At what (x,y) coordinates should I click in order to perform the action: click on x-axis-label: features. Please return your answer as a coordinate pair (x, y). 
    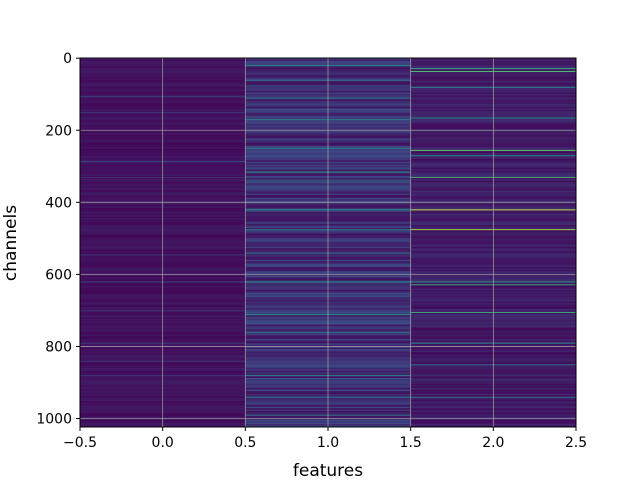
    Looking at the image, I should click on (328, 470).